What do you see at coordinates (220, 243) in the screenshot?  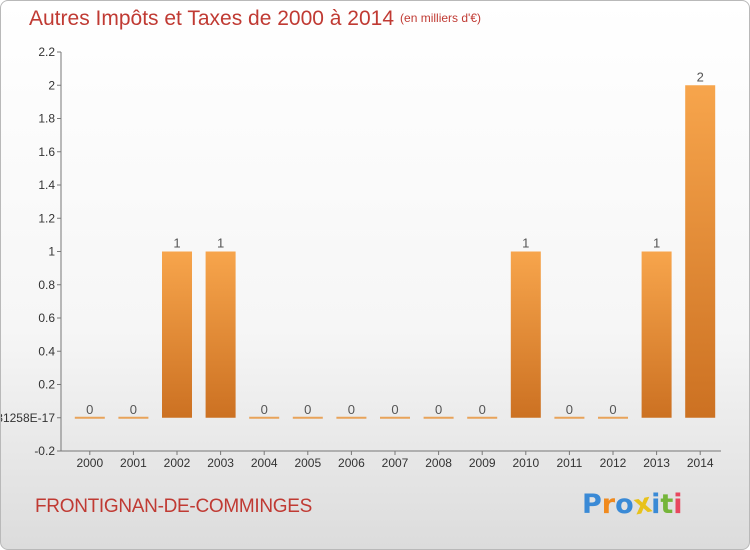 I see `data-label-2003: 1` at bounding box center [220, 243].